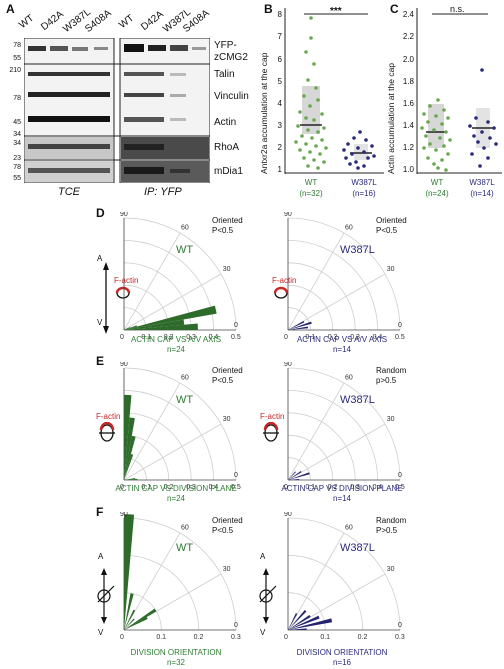  What do you see at coordinates (231, 57) in the screenshot?
I see `protein-label: zCMG2` at bounding box center [231, 57].